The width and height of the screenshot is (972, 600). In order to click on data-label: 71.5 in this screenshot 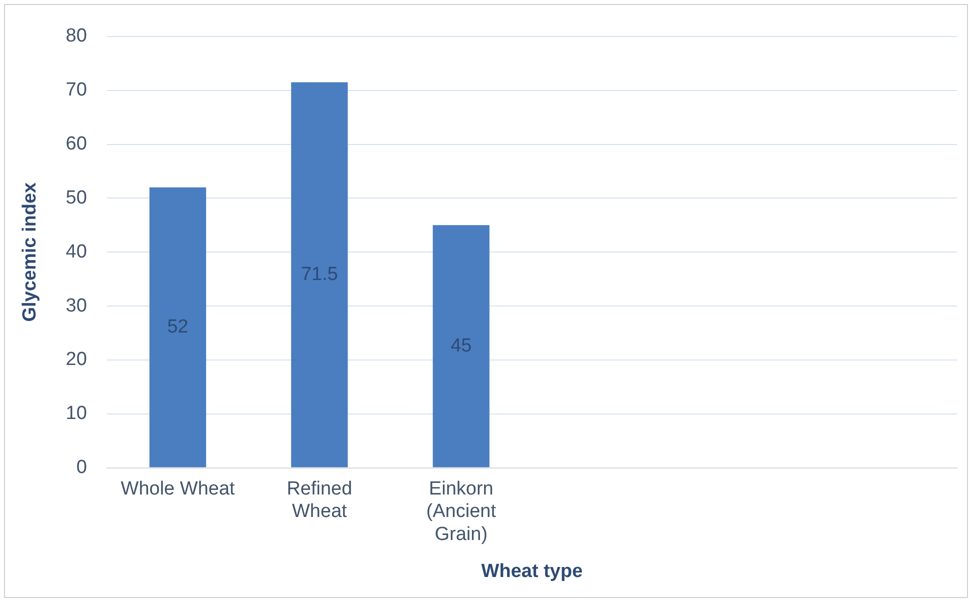, I will do `click(319, 275)`.